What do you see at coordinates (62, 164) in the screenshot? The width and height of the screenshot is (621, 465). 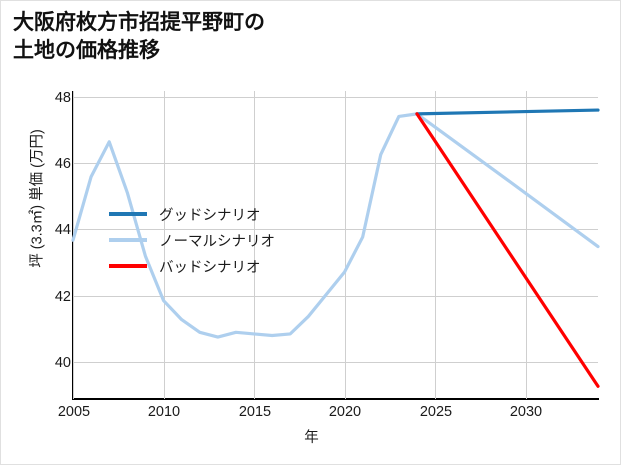 I see `y-tick-label-46: 46` at bounding box center [62, 164].